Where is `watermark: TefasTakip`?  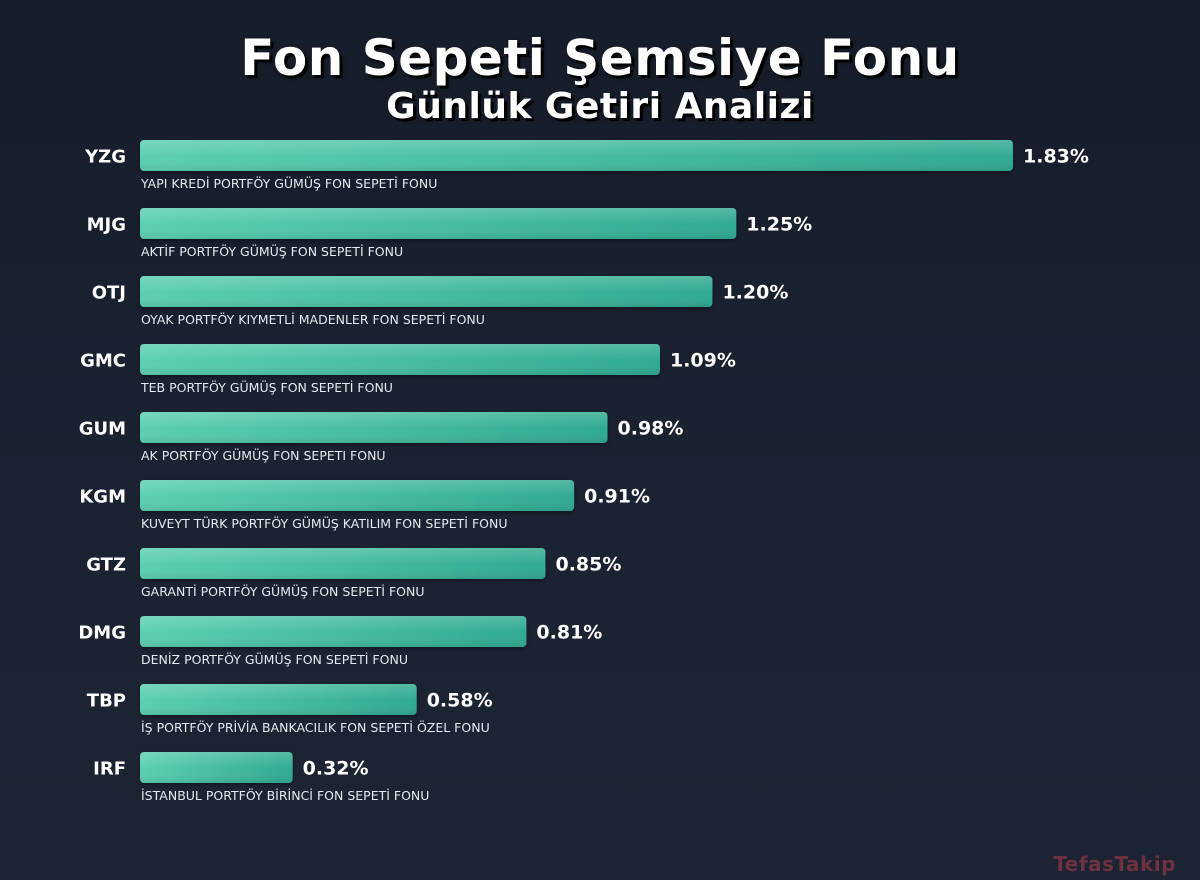
watermark: TefasTakip is located at coordinates (1114, 864).